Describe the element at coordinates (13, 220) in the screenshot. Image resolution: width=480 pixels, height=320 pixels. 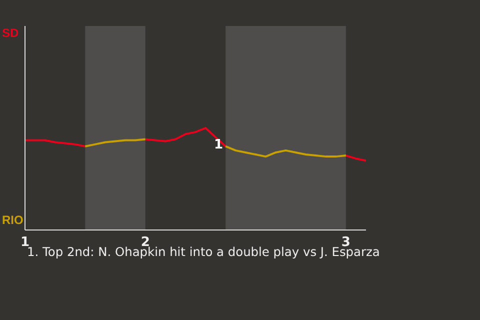
I see `text: RIO` at that location.